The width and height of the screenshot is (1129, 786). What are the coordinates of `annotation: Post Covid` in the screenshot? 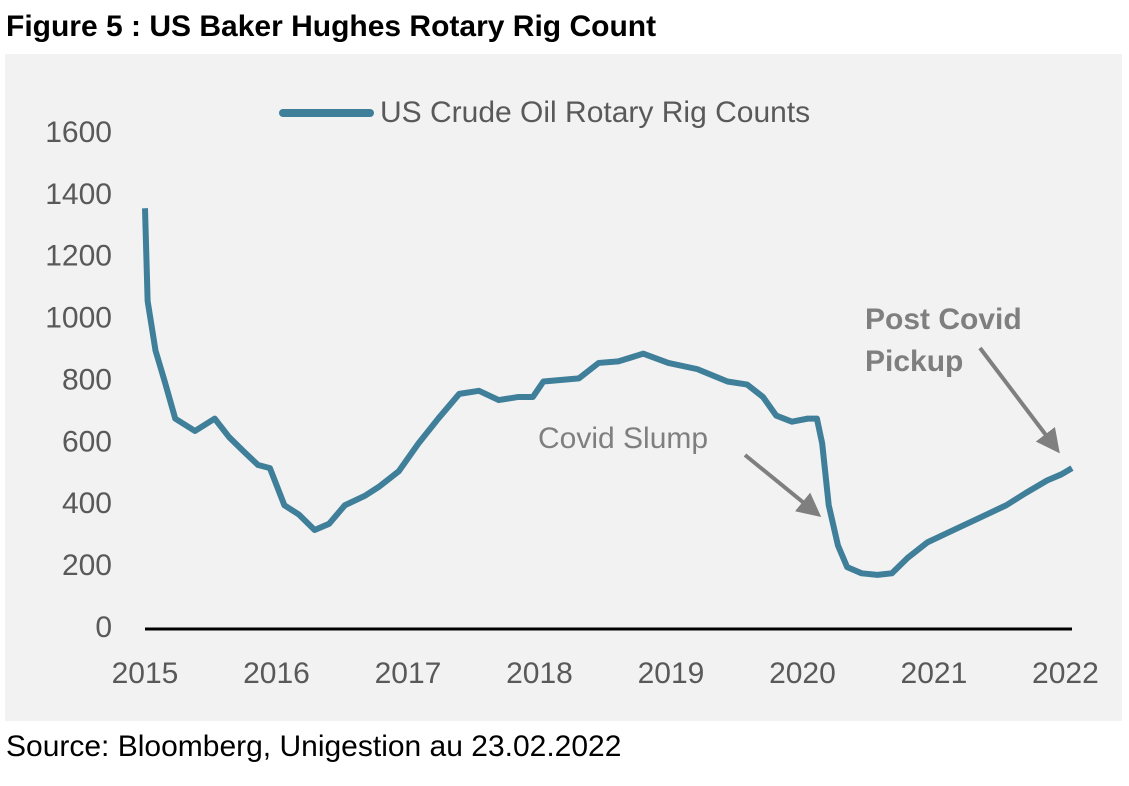 It's located at (943, 319).